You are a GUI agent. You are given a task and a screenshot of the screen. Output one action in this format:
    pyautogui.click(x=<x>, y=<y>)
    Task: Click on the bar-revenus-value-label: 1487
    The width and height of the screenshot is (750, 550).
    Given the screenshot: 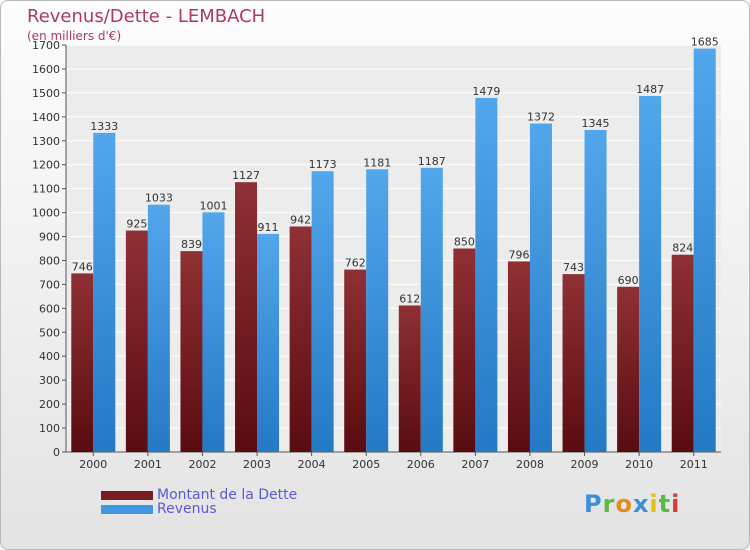 What is the action you would take?
    pyautogui.click(x=650, y=89)
    